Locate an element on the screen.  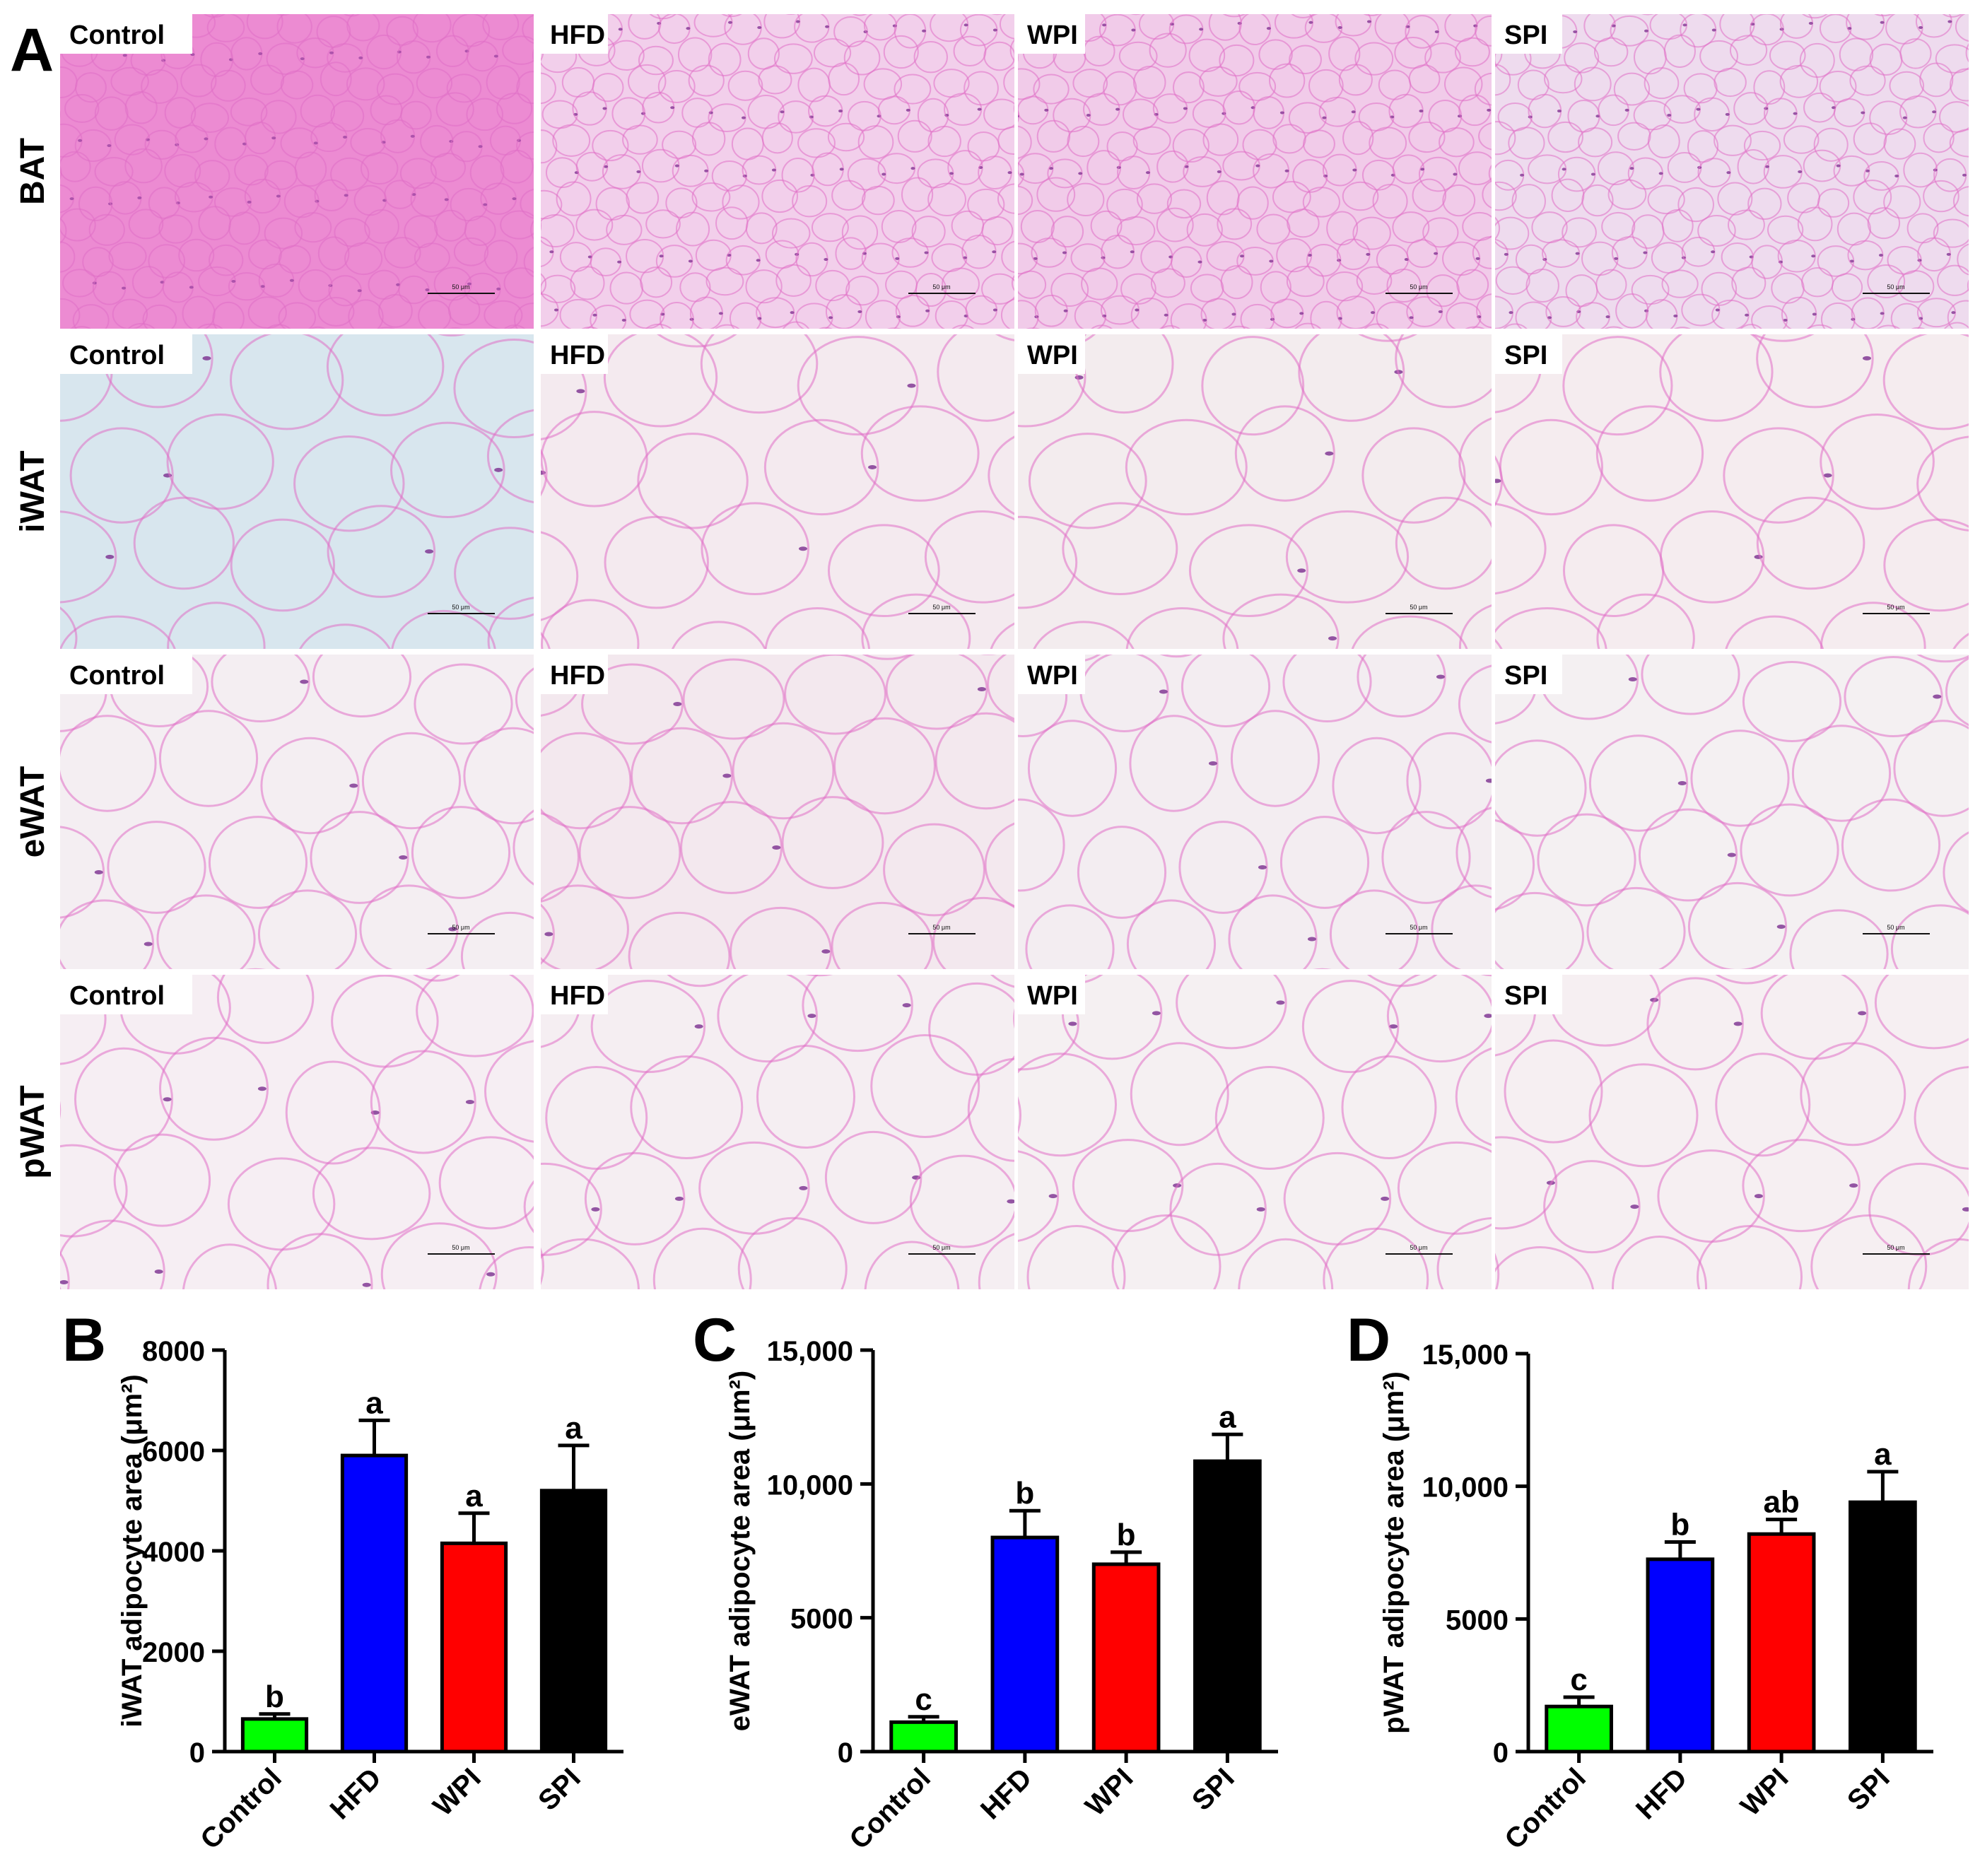
micrograph-iwat-spi: SPI 50 μm is located at coordinates (1732, 491).